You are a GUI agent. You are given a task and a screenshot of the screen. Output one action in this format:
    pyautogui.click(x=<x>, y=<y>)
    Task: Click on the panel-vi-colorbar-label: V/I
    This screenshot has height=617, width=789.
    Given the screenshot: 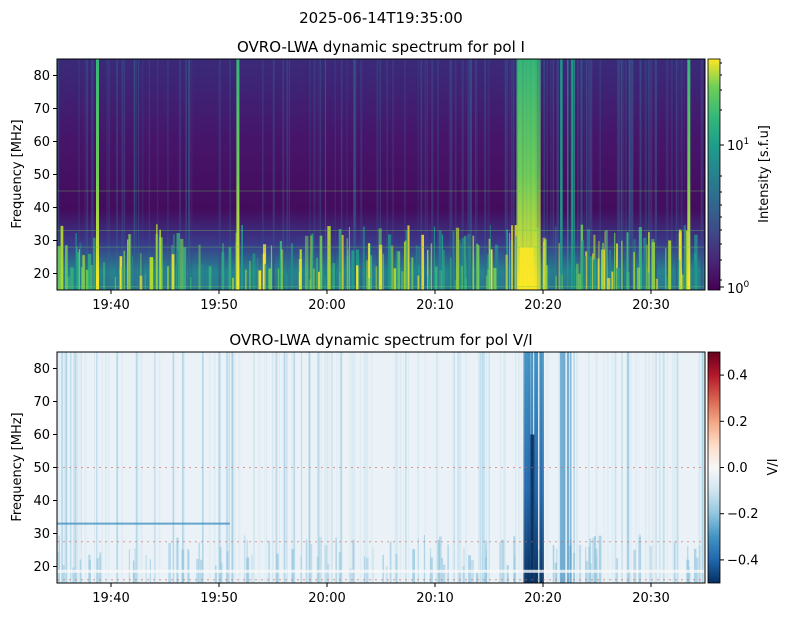 What is the action you would take?
    pyautogui.click(x=773, y=466)
    